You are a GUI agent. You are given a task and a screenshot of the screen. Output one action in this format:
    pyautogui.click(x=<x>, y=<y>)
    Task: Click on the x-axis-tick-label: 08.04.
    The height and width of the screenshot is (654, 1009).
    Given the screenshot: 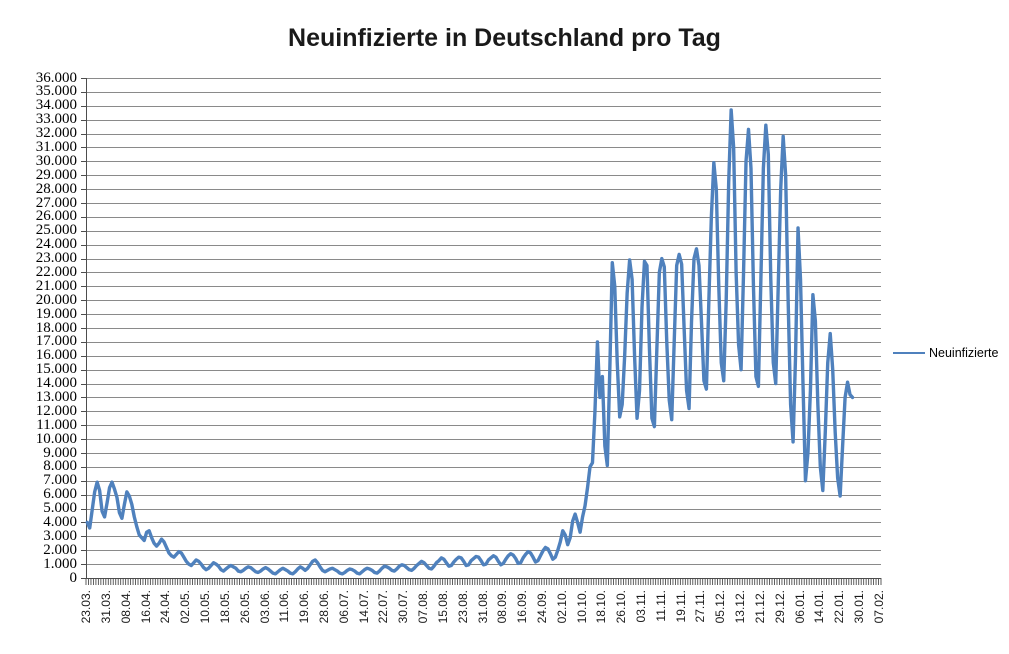 What is the action you would take?
    pyautogui.click(x=125, y=607)
    